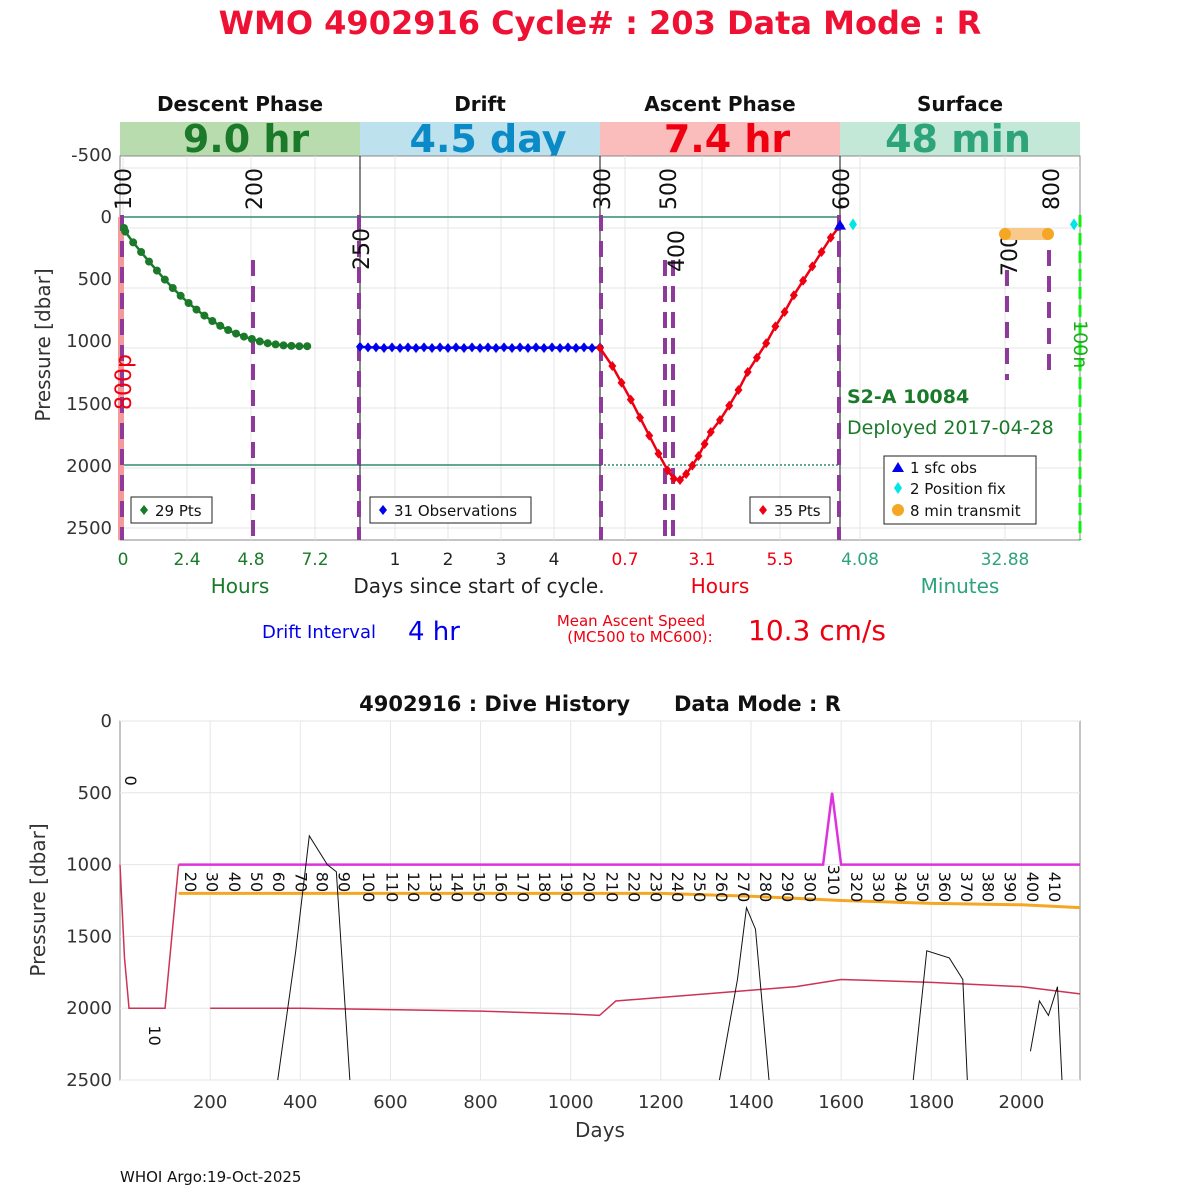 This screenshot has height=1200, width=1200. What do you see at coordinates (344, 882) in the screenshot?
I see `cycle-label: 90` at bounding box center [344, 882].